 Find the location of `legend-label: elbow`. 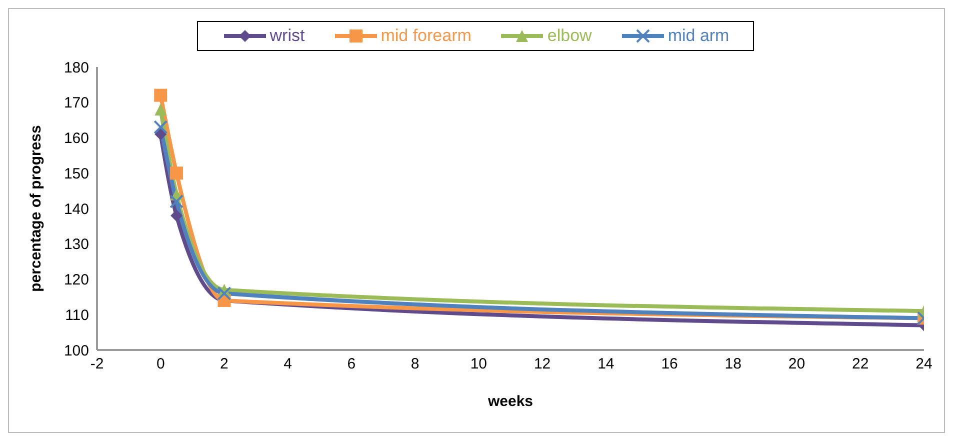

legend-label: elbow is located at coordinates (569, 36).